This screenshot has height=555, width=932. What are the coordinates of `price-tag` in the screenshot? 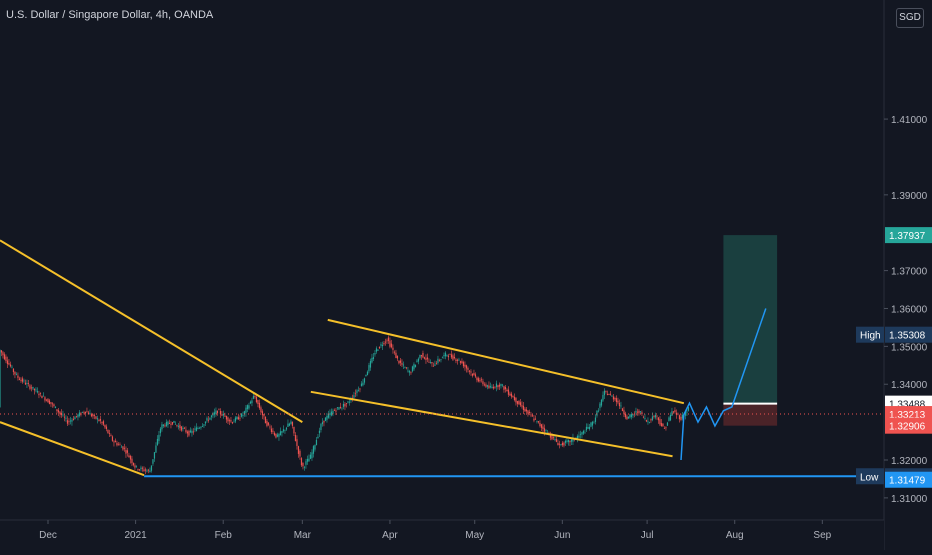 It's located at (908, 479).